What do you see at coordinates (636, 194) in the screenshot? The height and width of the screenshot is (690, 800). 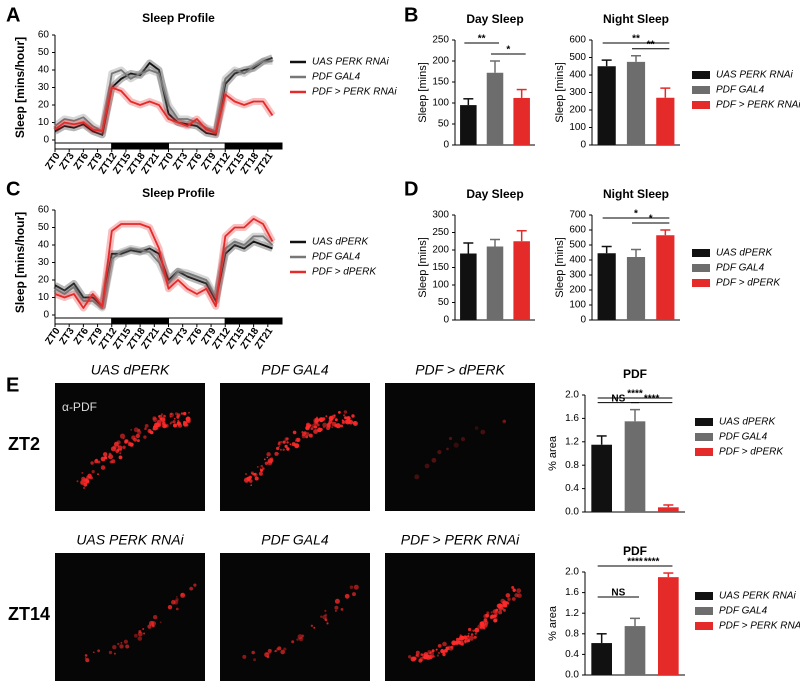 I see `chart-title: Night Sleep` at bounding box center [636, 194].